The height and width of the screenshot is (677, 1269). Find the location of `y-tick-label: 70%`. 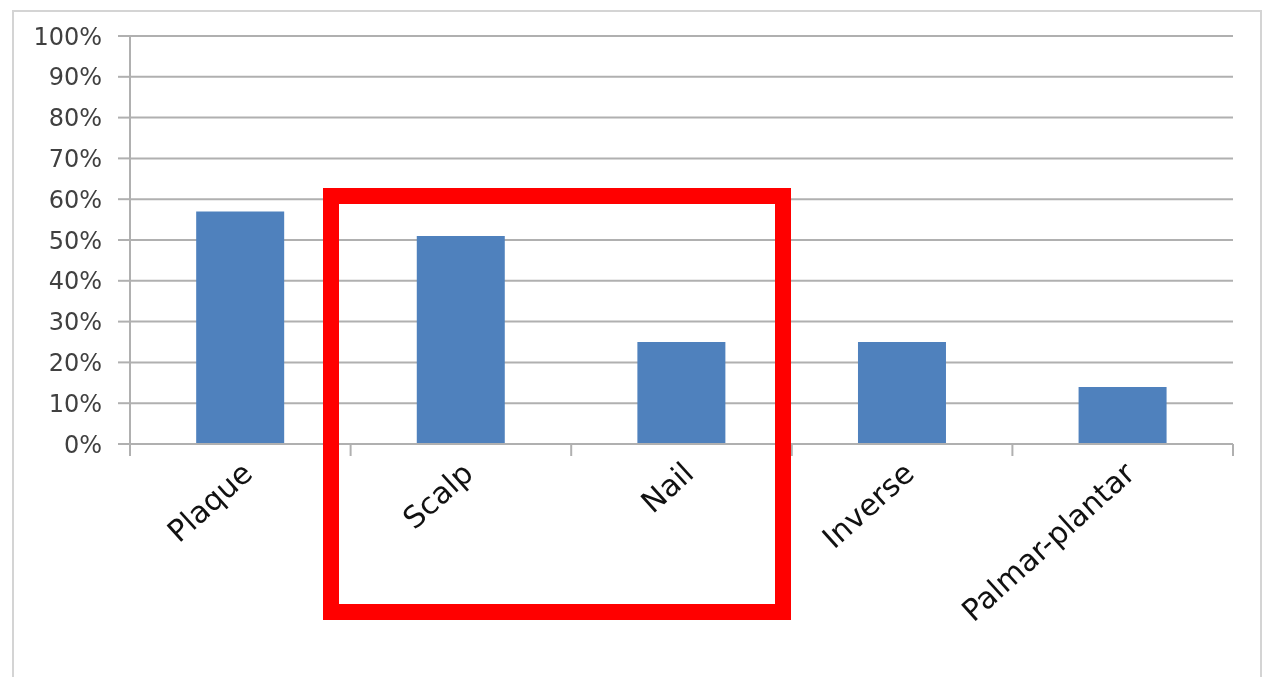

y-tick-label: 70% is located at coordinates (75, 158).